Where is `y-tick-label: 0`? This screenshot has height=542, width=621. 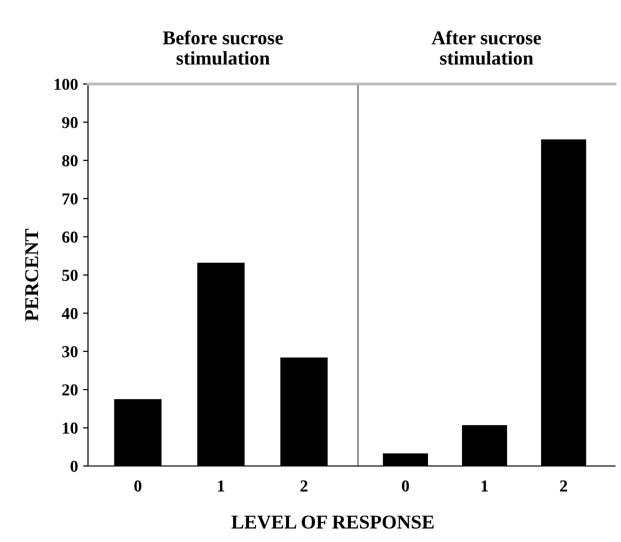
y-tick-label: 0 is located at coordinates (74, 466).